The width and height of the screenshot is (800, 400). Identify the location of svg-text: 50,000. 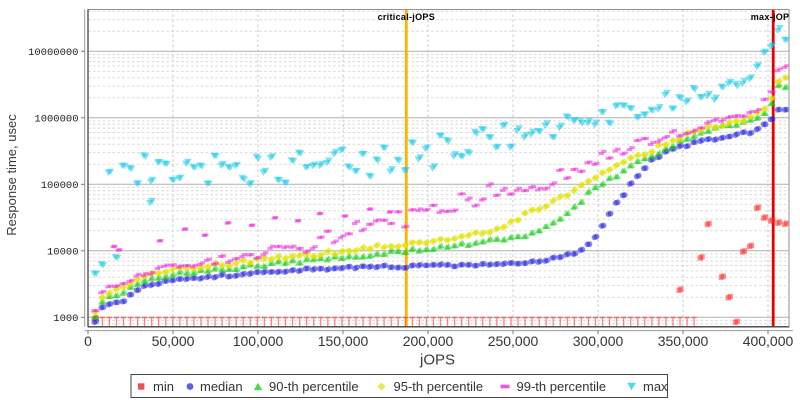
(173, 341).